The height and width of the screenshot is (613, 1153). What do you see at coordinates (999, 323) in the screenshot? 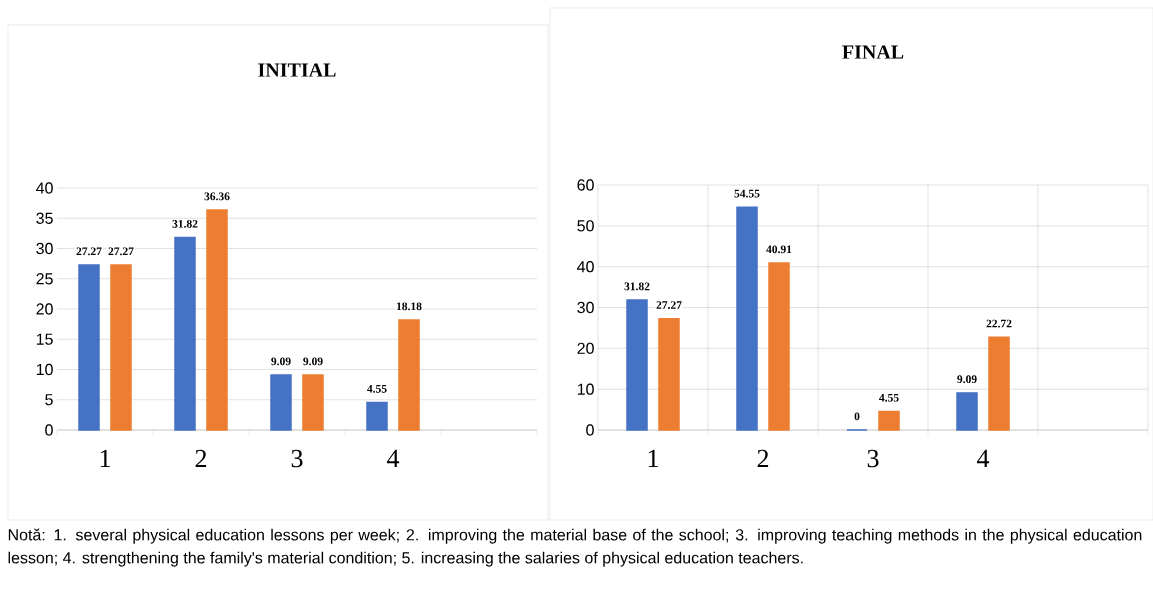
I see `data-label: 22.72` at bounding box center [999, 323].